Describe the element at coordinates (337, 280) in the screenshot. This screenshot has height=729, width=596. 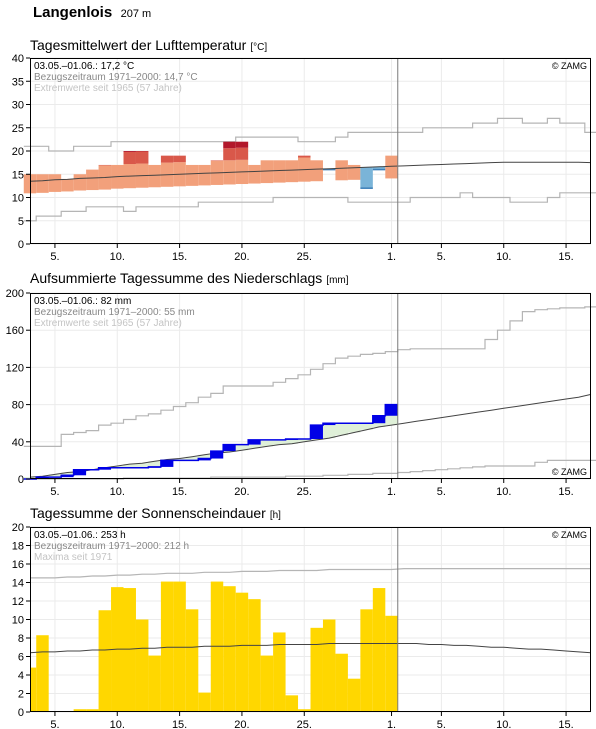
I see `precipitation-unit: [mm]` at that location.